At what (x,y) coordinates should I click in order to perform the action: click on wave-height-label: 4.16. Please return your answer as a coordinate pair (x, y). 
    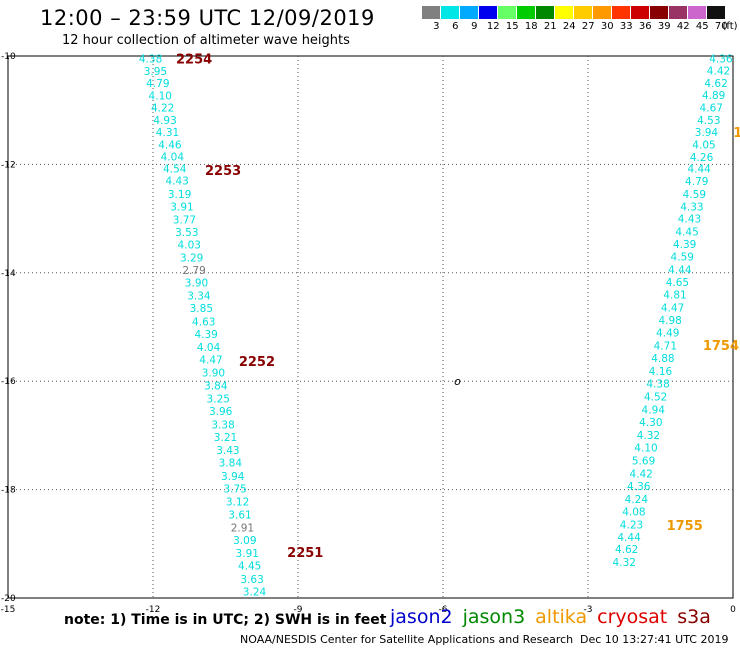
    Looking at the image, I should click on (661, 372).